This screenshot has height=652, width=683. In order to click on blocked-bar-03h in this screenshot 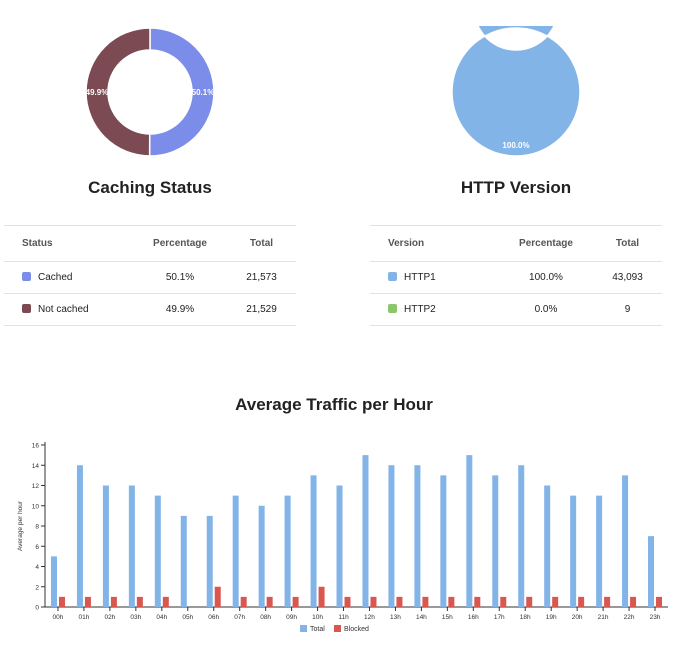, I will do `click(139, 601)`.